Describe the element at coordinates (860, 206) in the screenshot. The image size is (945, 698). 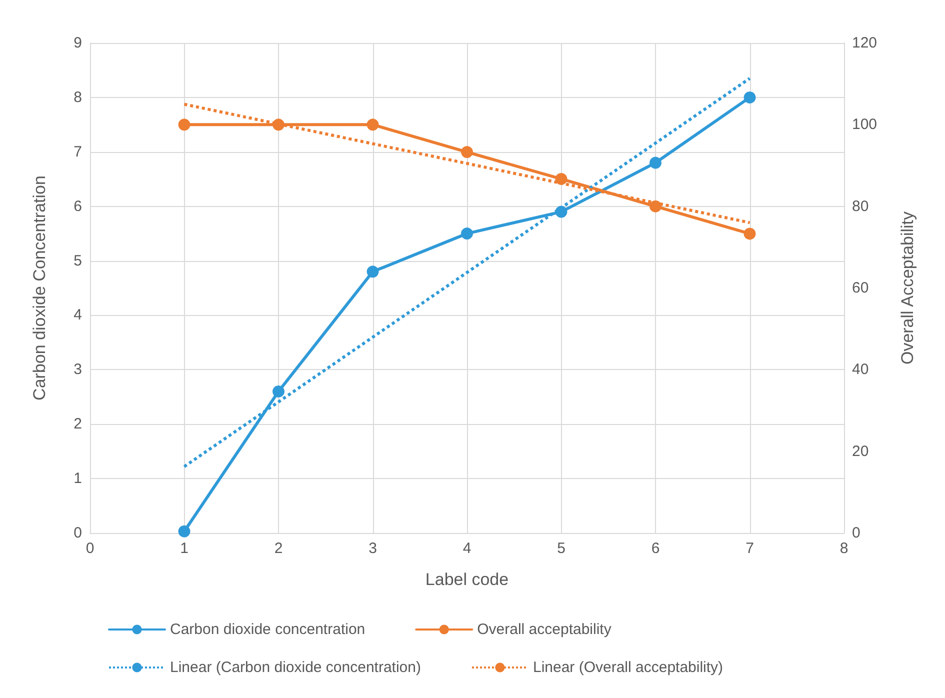
I see `y2-tick-label: 80` at that location.